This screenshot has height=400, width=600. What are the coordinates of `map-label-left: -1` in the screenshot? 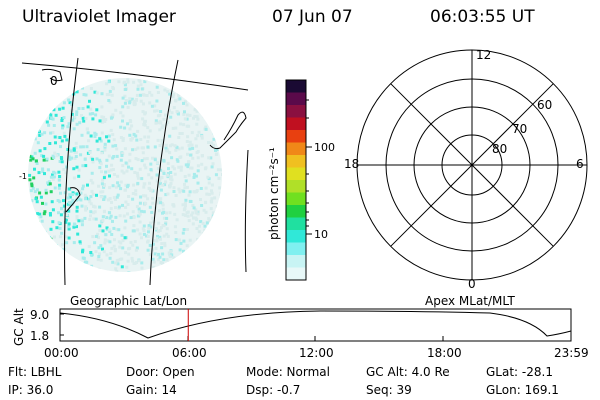 It's located at (23, 176).